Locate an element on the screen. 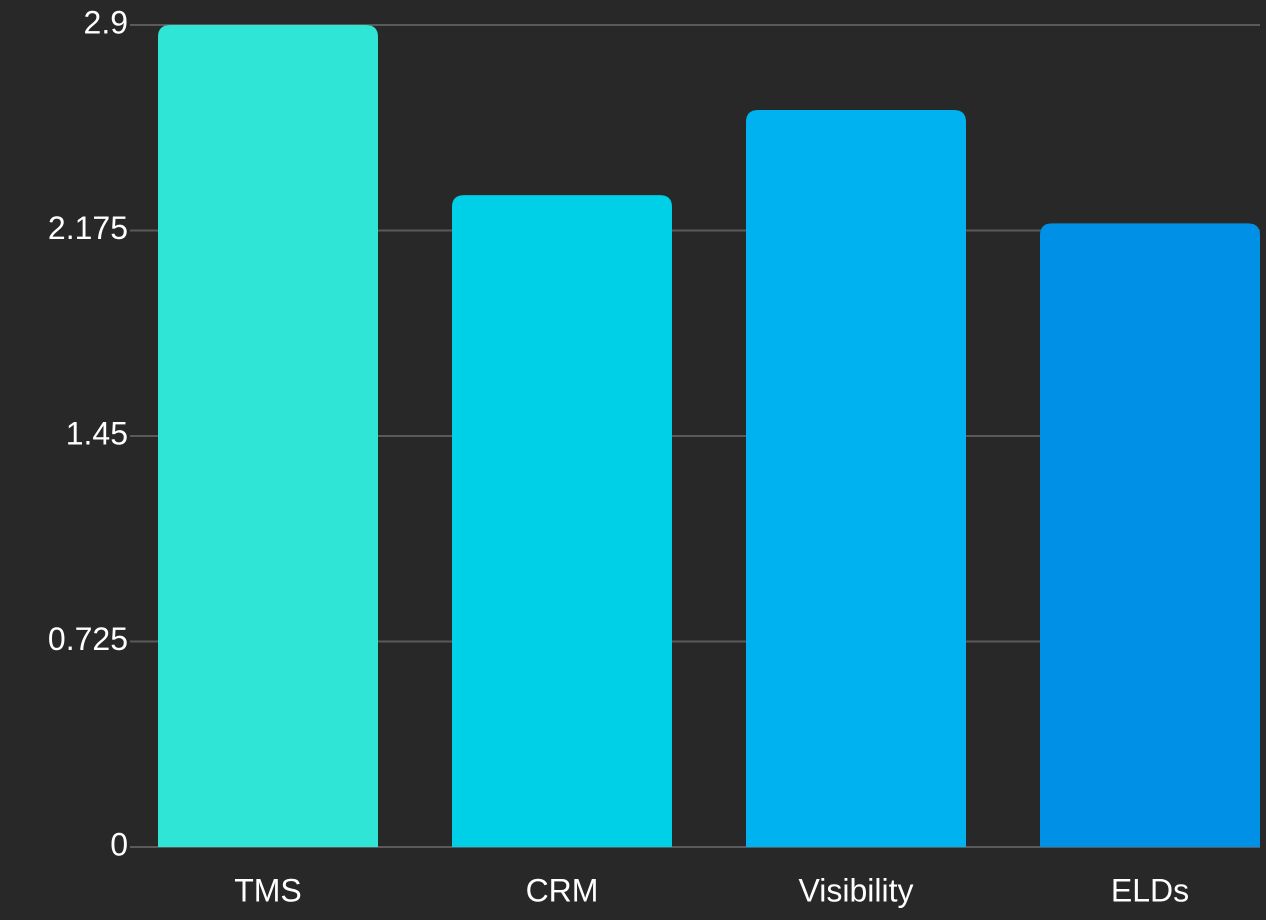 This screenshot has height=920, width=1266. y-tick-label: 2.9 is located at coordinates (106, 22).